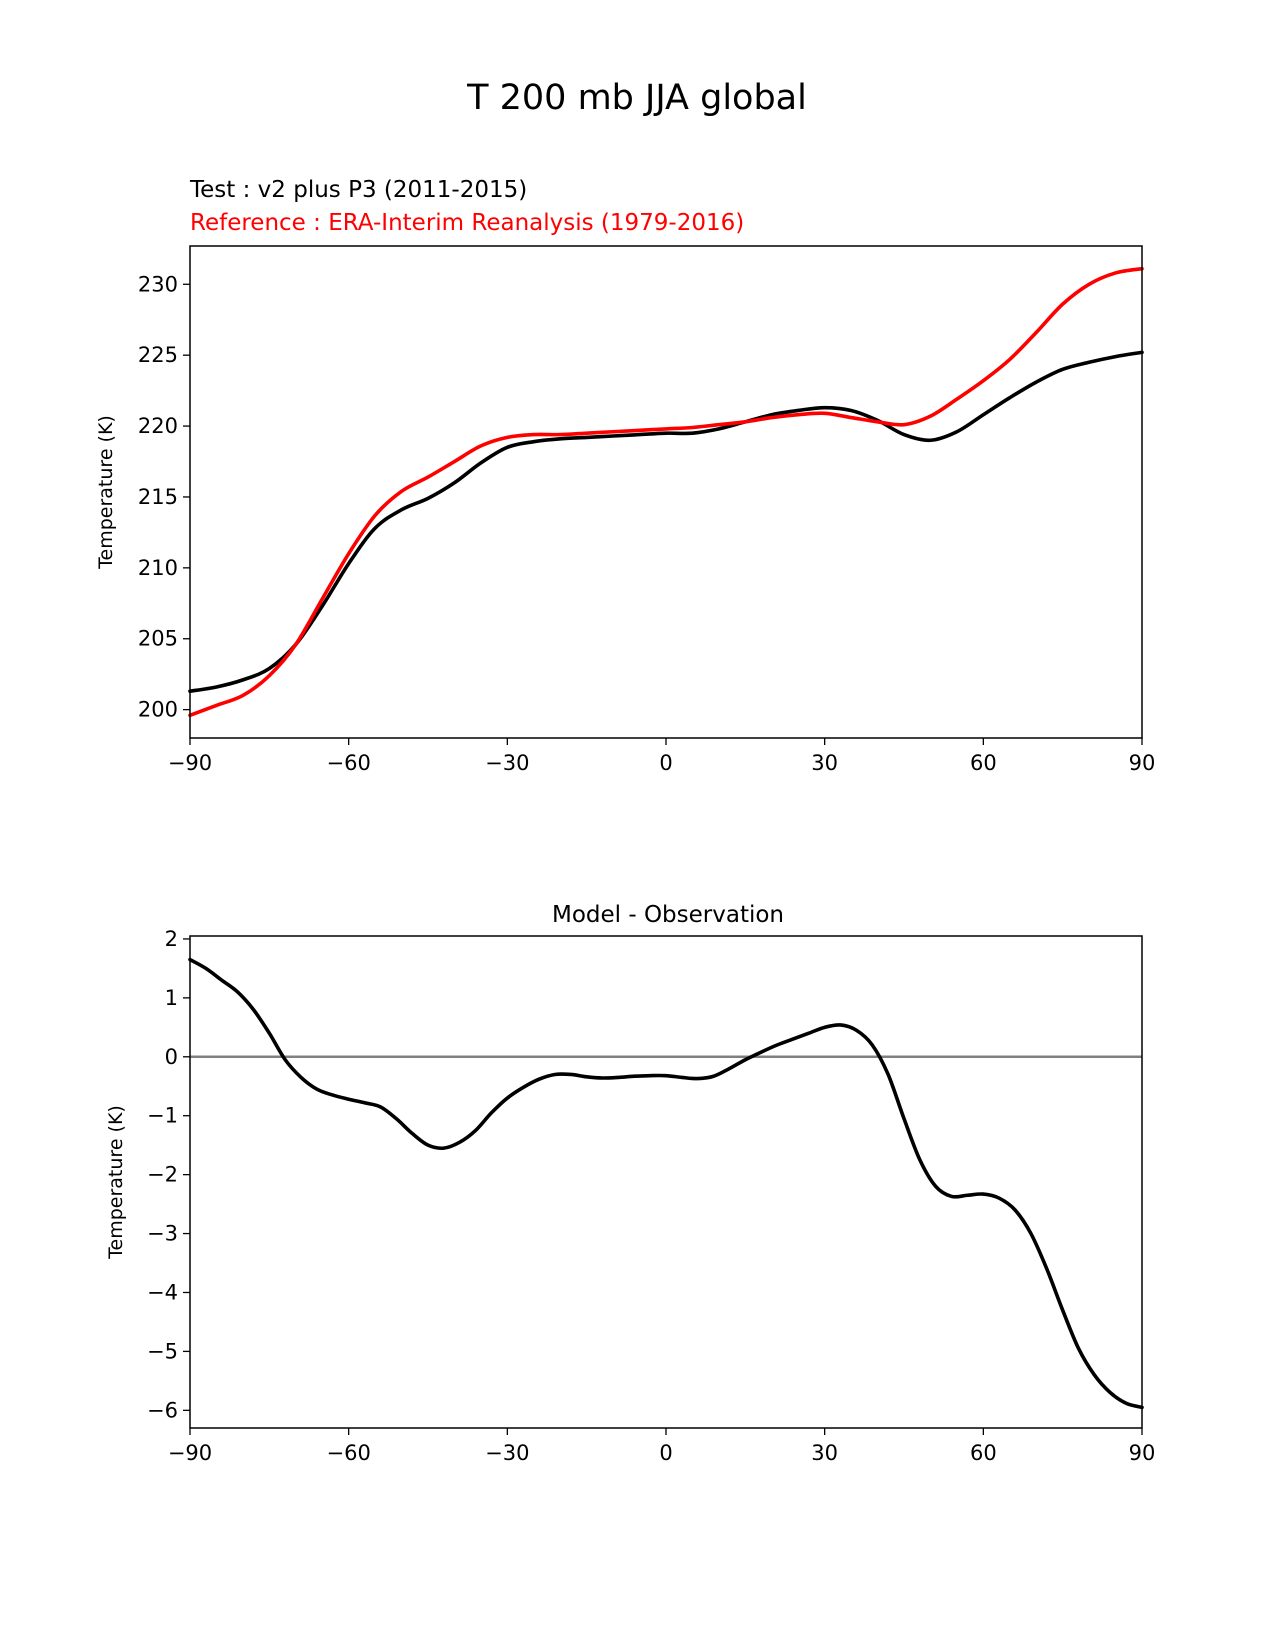 The height and width of the screenshot is (1650, 1275). What do you see at coordinates (158, 568) in the screenshot?
I see `y-tick-label: 210` at bounding box center [158, 568].